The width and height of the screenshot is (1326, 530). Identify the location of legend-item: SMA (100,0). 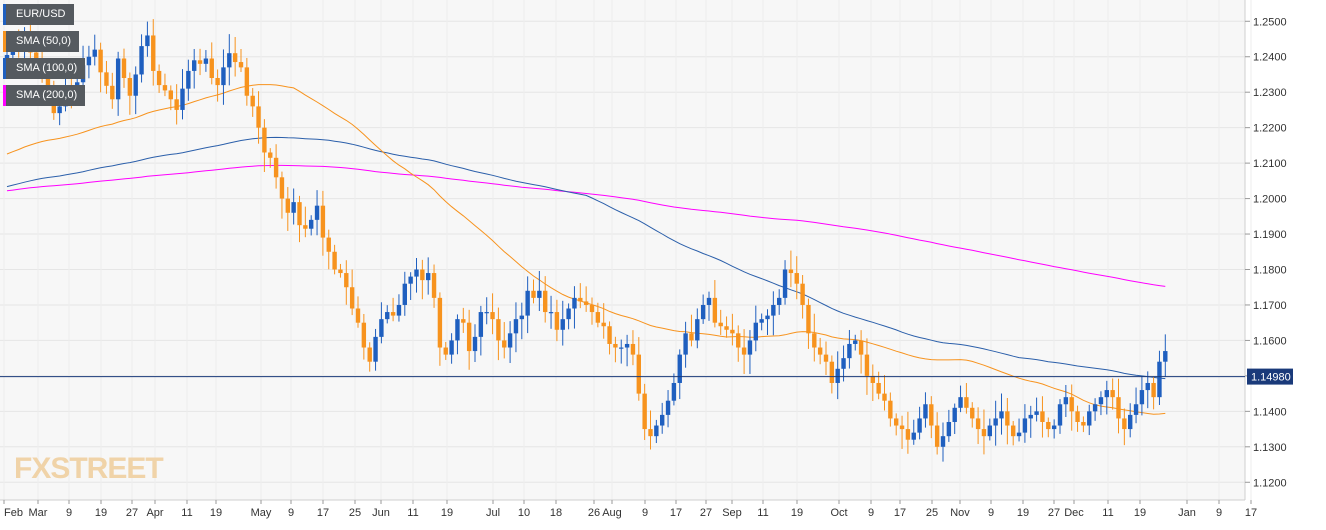
(44, 68).